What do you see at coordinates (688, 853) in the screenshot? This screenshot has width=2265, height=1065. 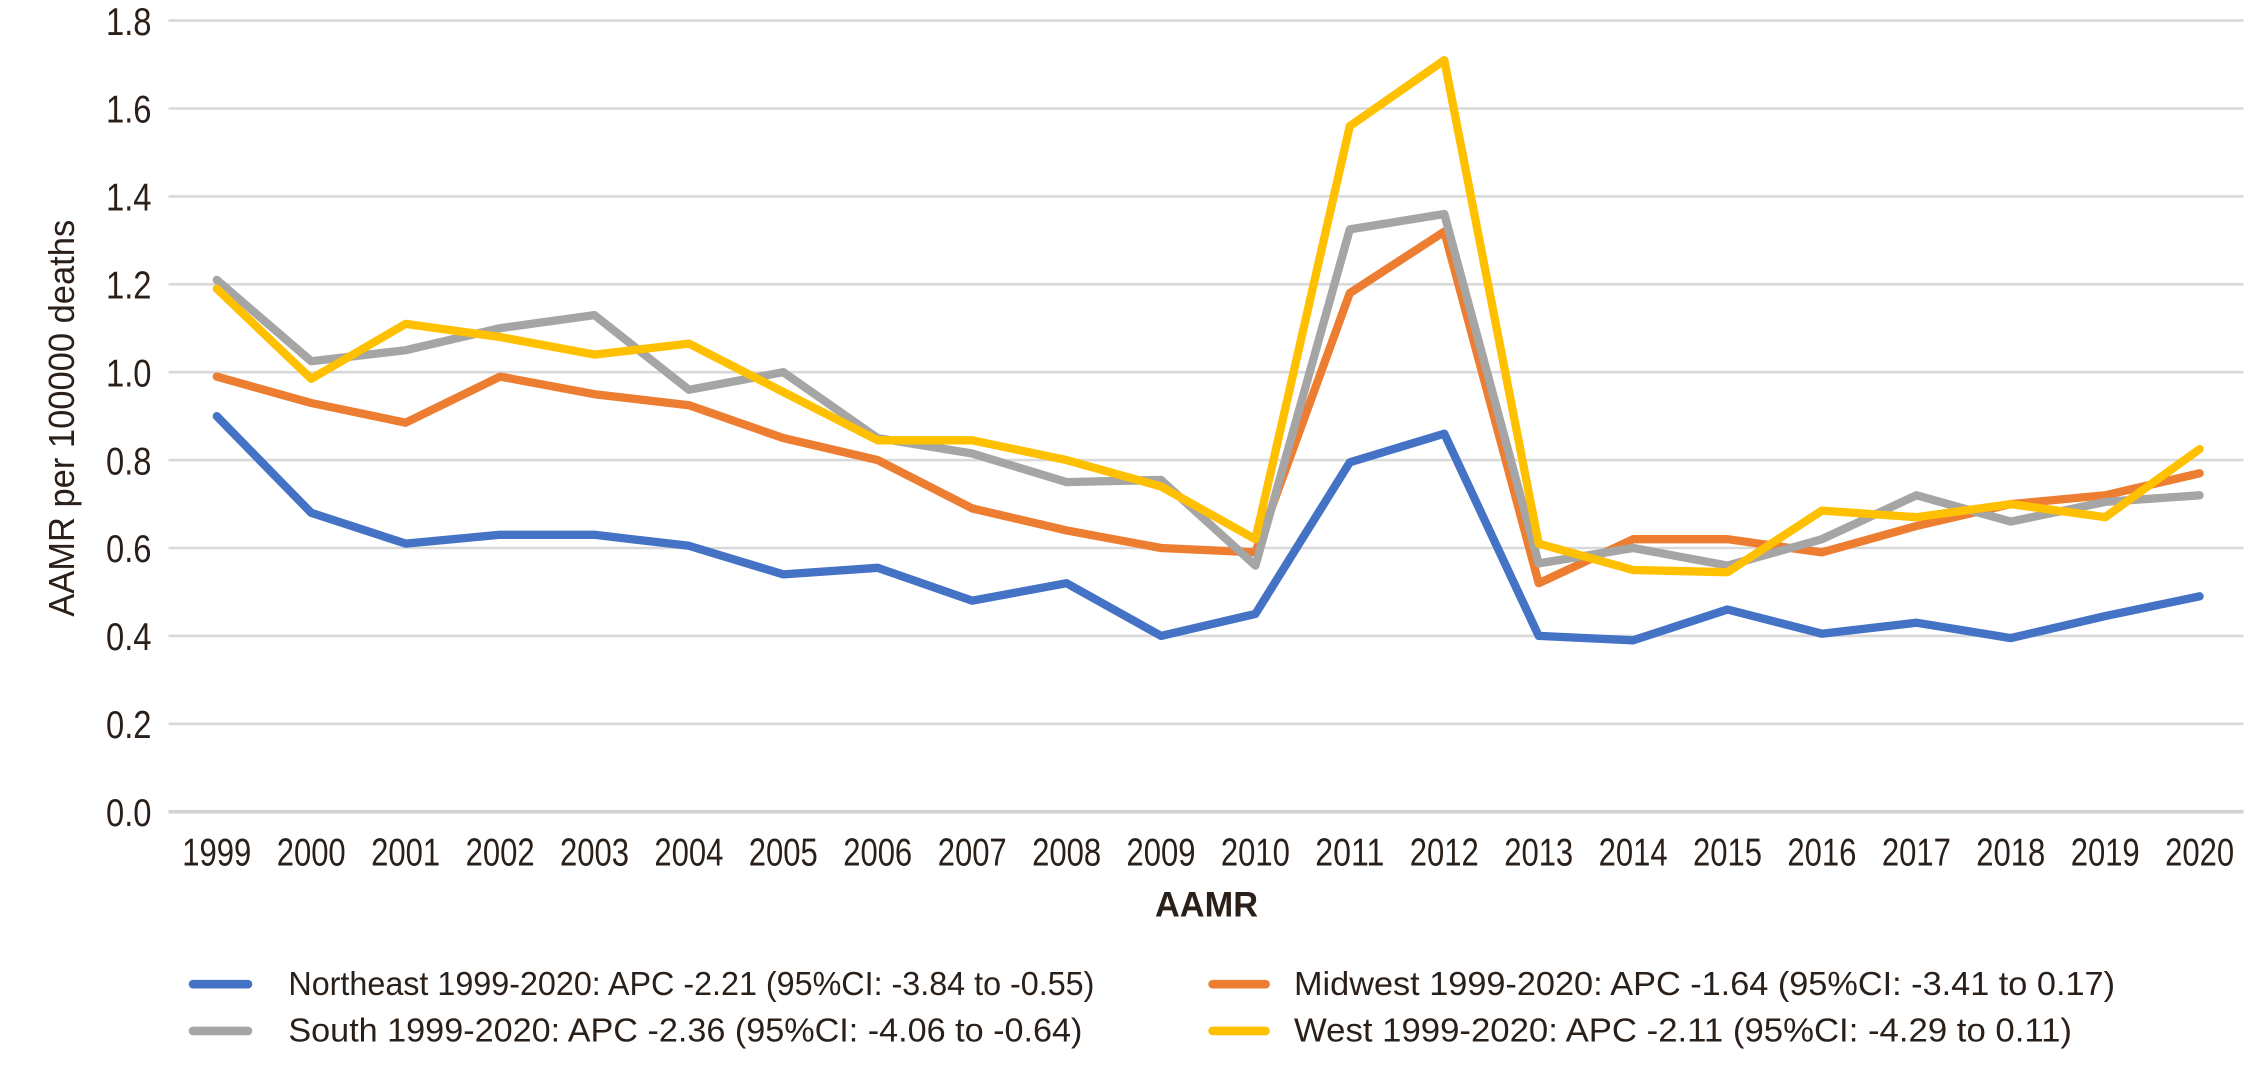 I see `svg-text: 2004` at bounding box center [688, 853].